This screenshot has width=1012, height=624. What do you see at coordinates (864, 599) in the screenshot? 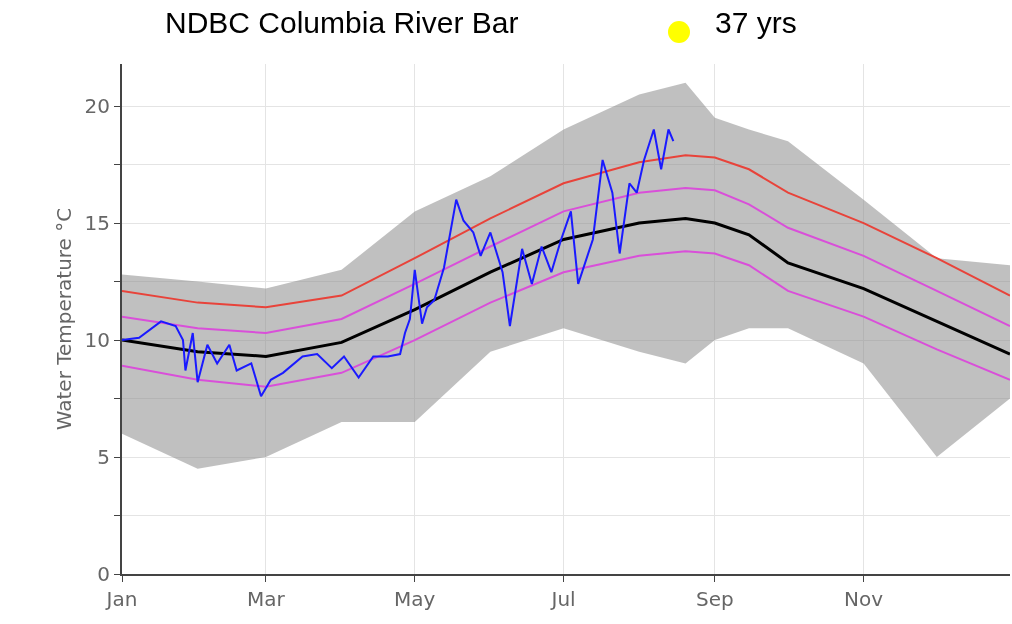
I see `x-tick-label: Nov` at bounding box center [864, 599].